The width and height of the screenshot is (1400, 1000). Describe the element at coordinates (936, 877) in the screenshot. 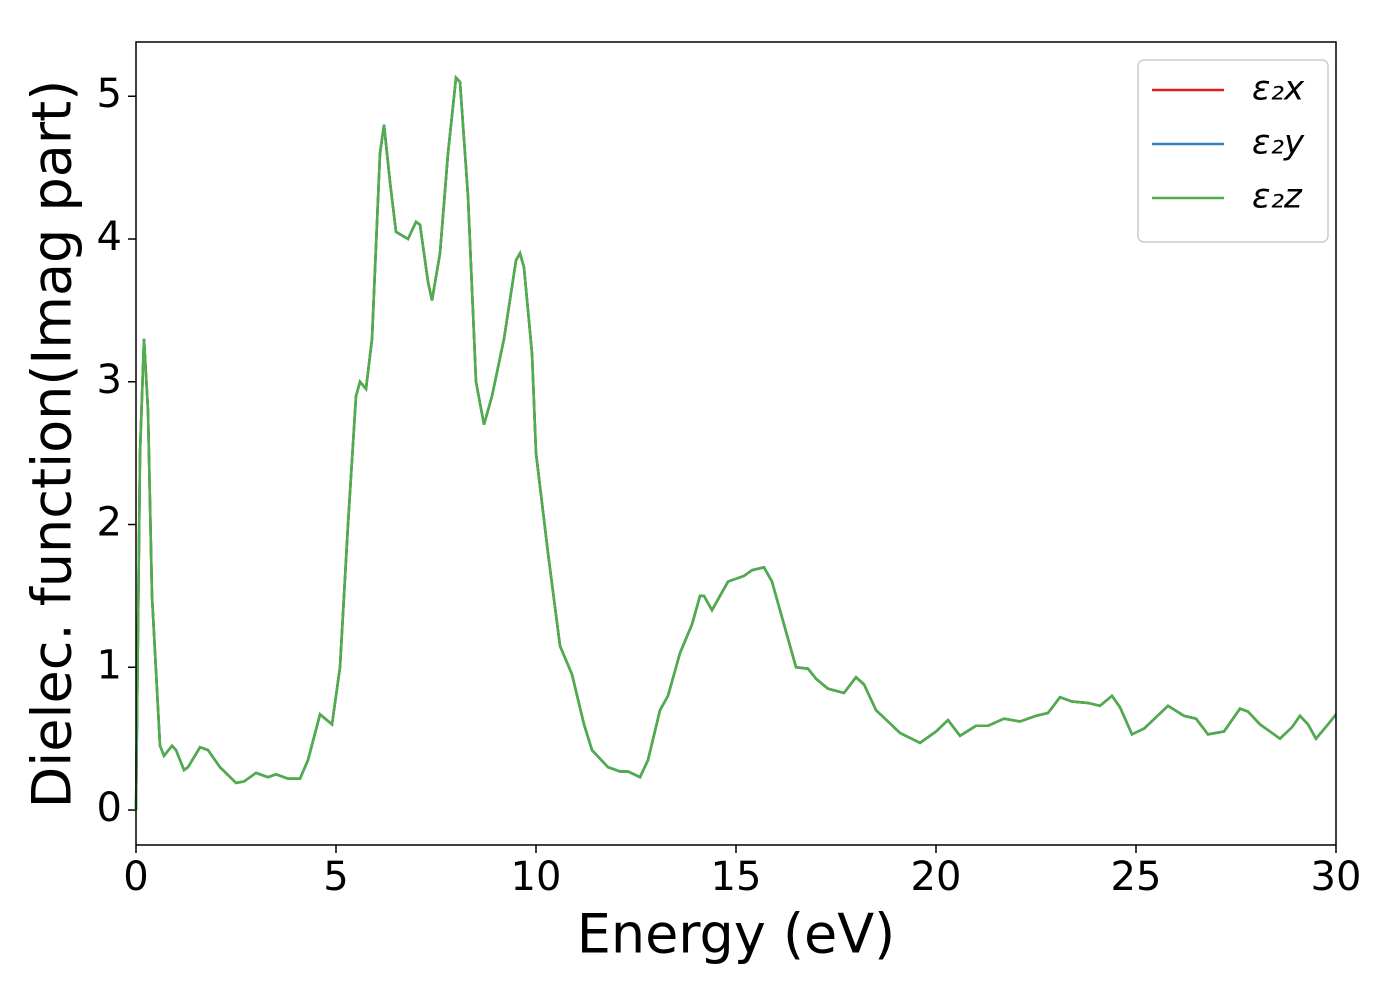

I see `x-tick-label: 20` at that location.